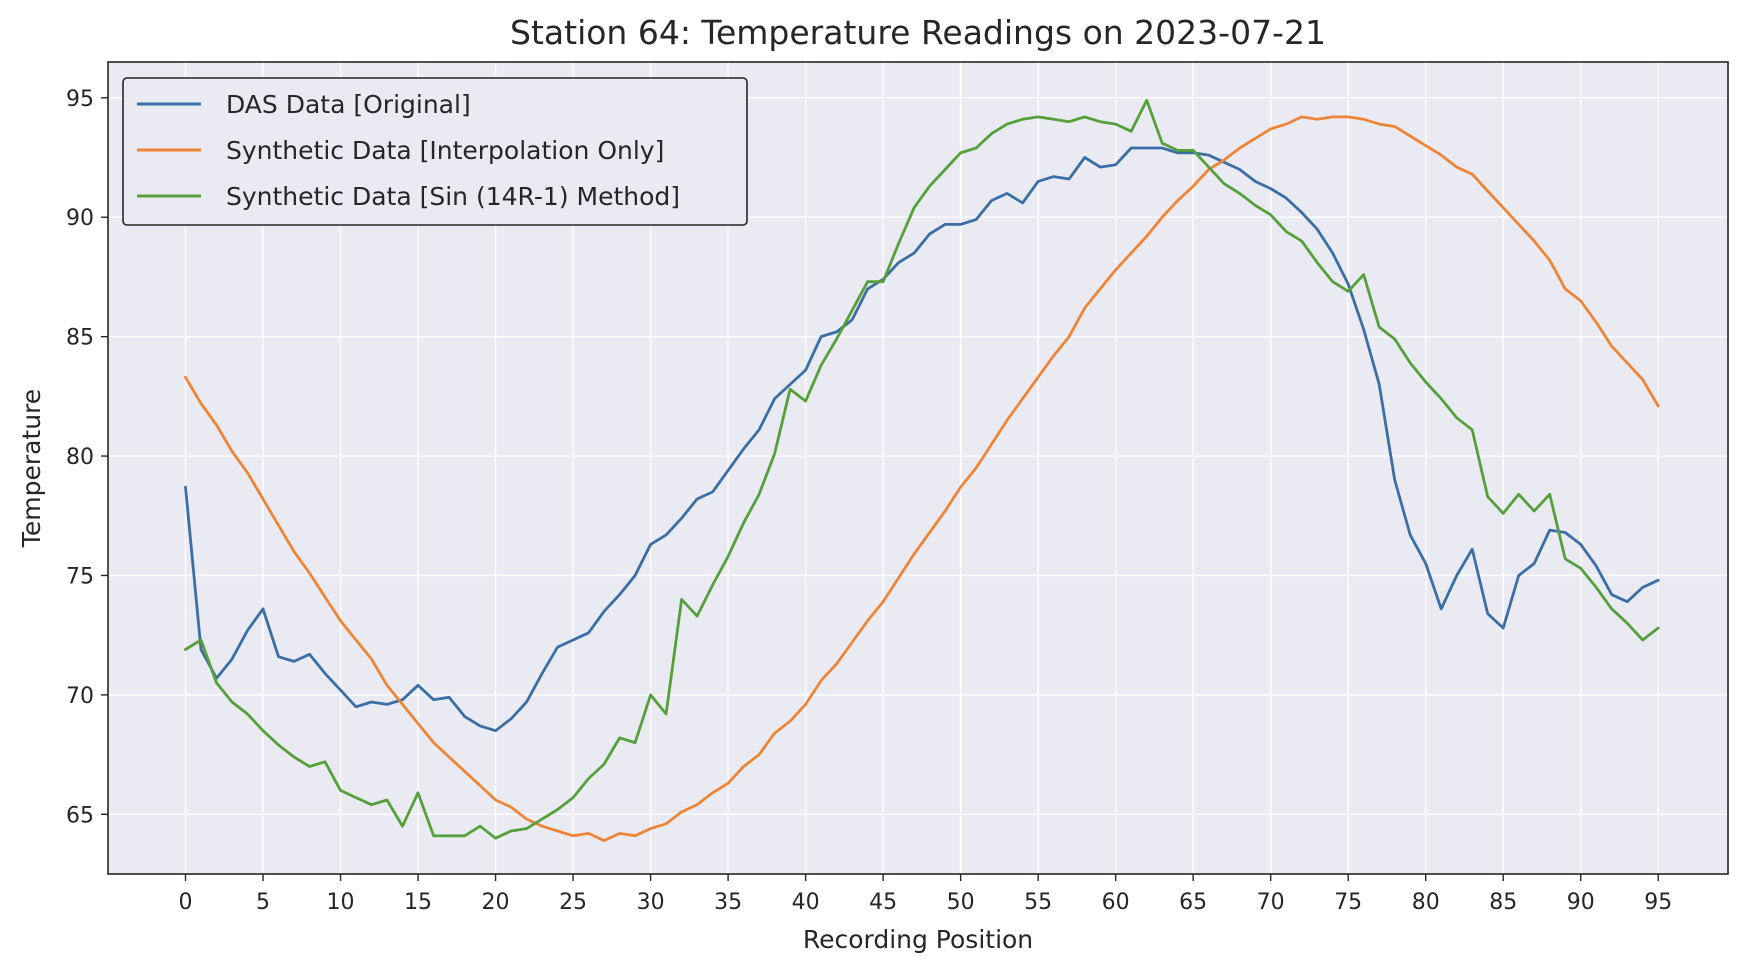 This screenshot has width=1762, height=966. Describe the element at coordinates (806, 902) in the screenshot. I see `x-tick-label: 40` at that location.